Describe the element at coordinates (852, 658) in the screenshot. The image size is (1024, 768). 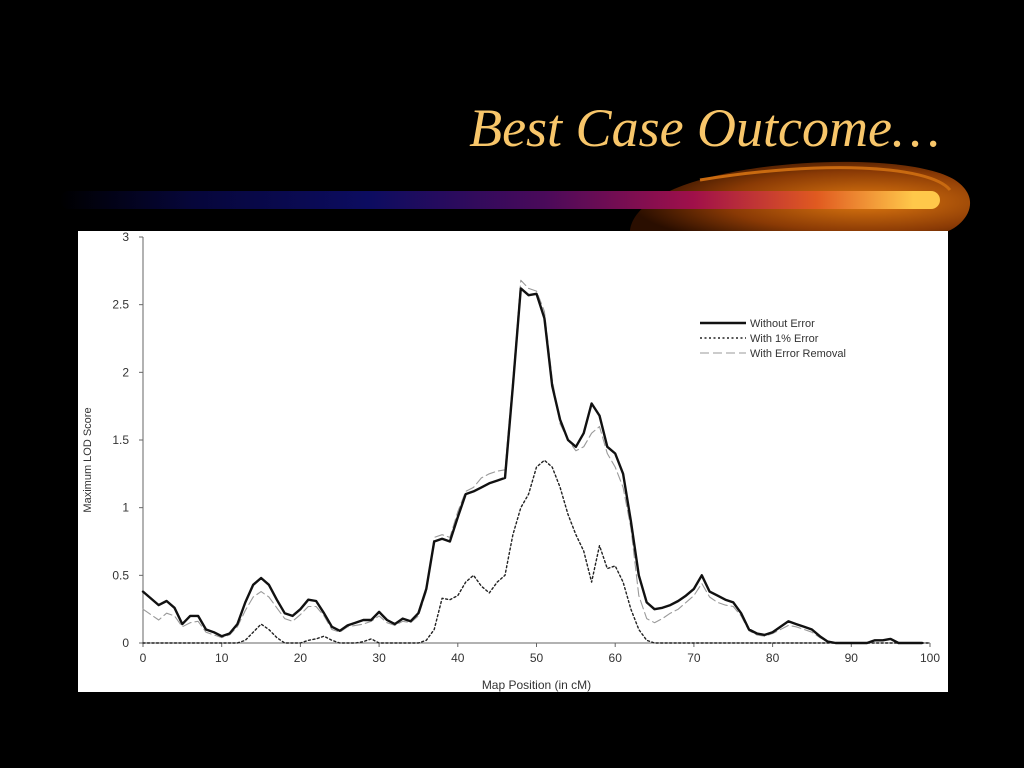
I see `x-tick-label: 90` at that location.